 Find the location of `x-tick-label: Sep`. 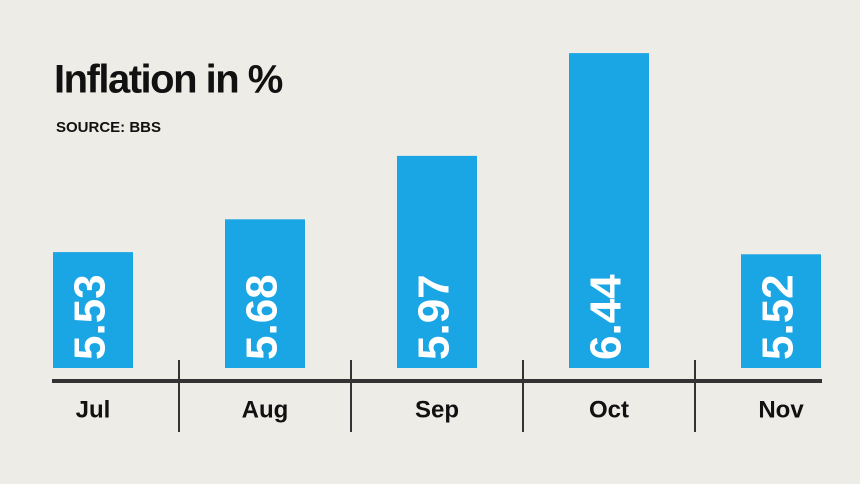

x-tick-label: Sep is located at coordinates (437, 409).